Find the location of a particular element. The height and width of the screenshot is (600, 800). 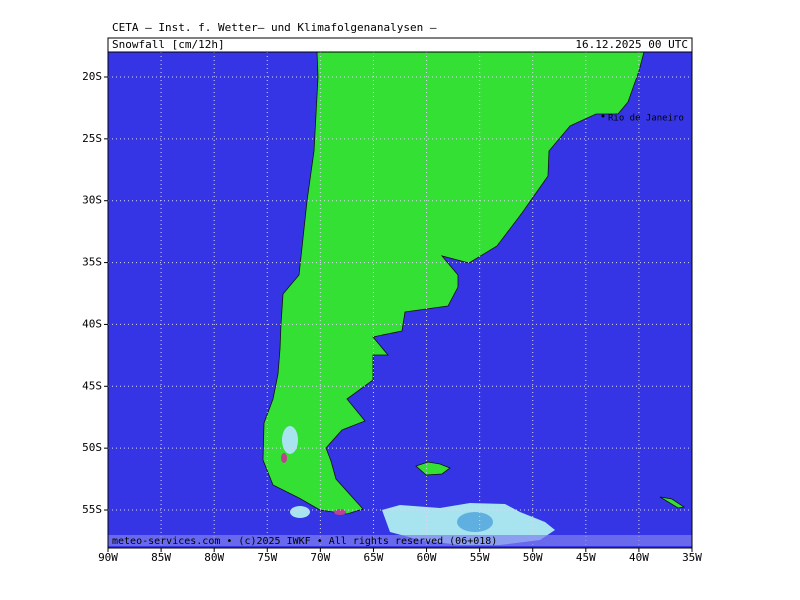

city-label: Rio de Janeiro is located at coordinates (646, 119).